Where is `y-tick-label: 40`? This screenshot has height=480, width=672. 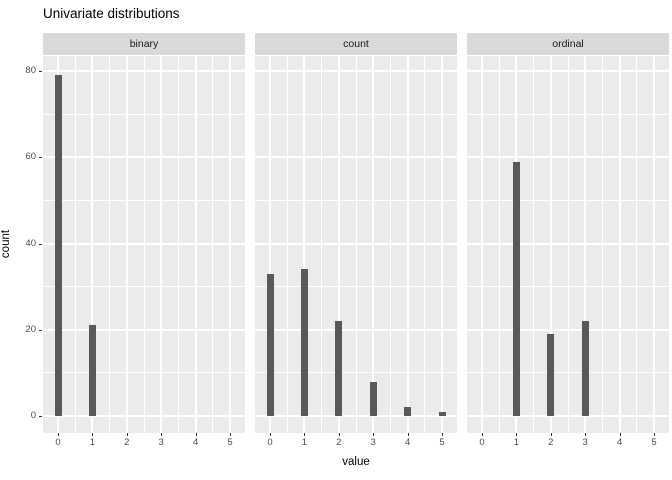 y-tick-label: 40 is located at coordinates (30, 243).